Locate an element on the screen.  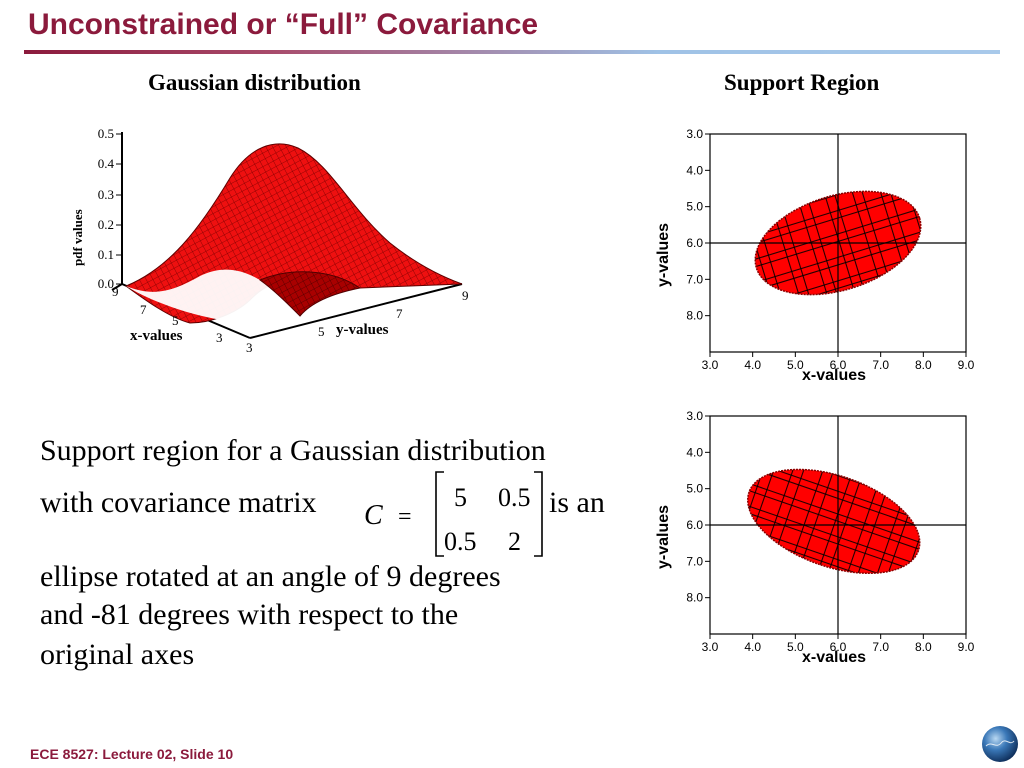
title-rule is located at coordinates (512, 52).